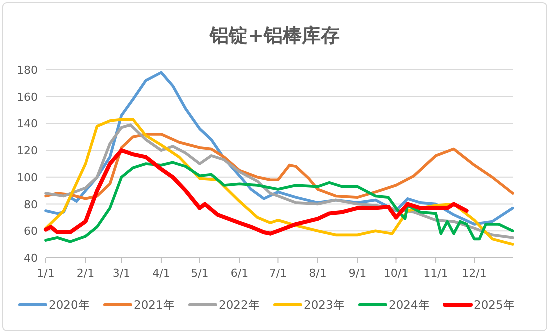 This screenshot has width=550, height=334. Describe the element at coordinates (396, 273) in the screenshot. I see `x-tick-label: 10/1` at that location.